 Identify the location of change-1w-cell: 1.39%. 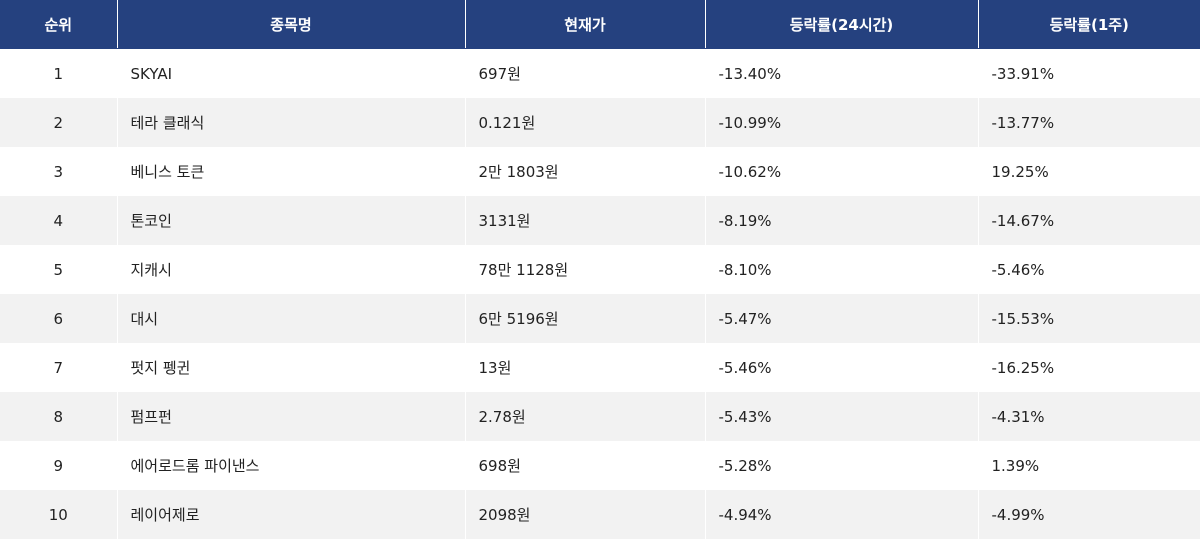
(1088, 465).